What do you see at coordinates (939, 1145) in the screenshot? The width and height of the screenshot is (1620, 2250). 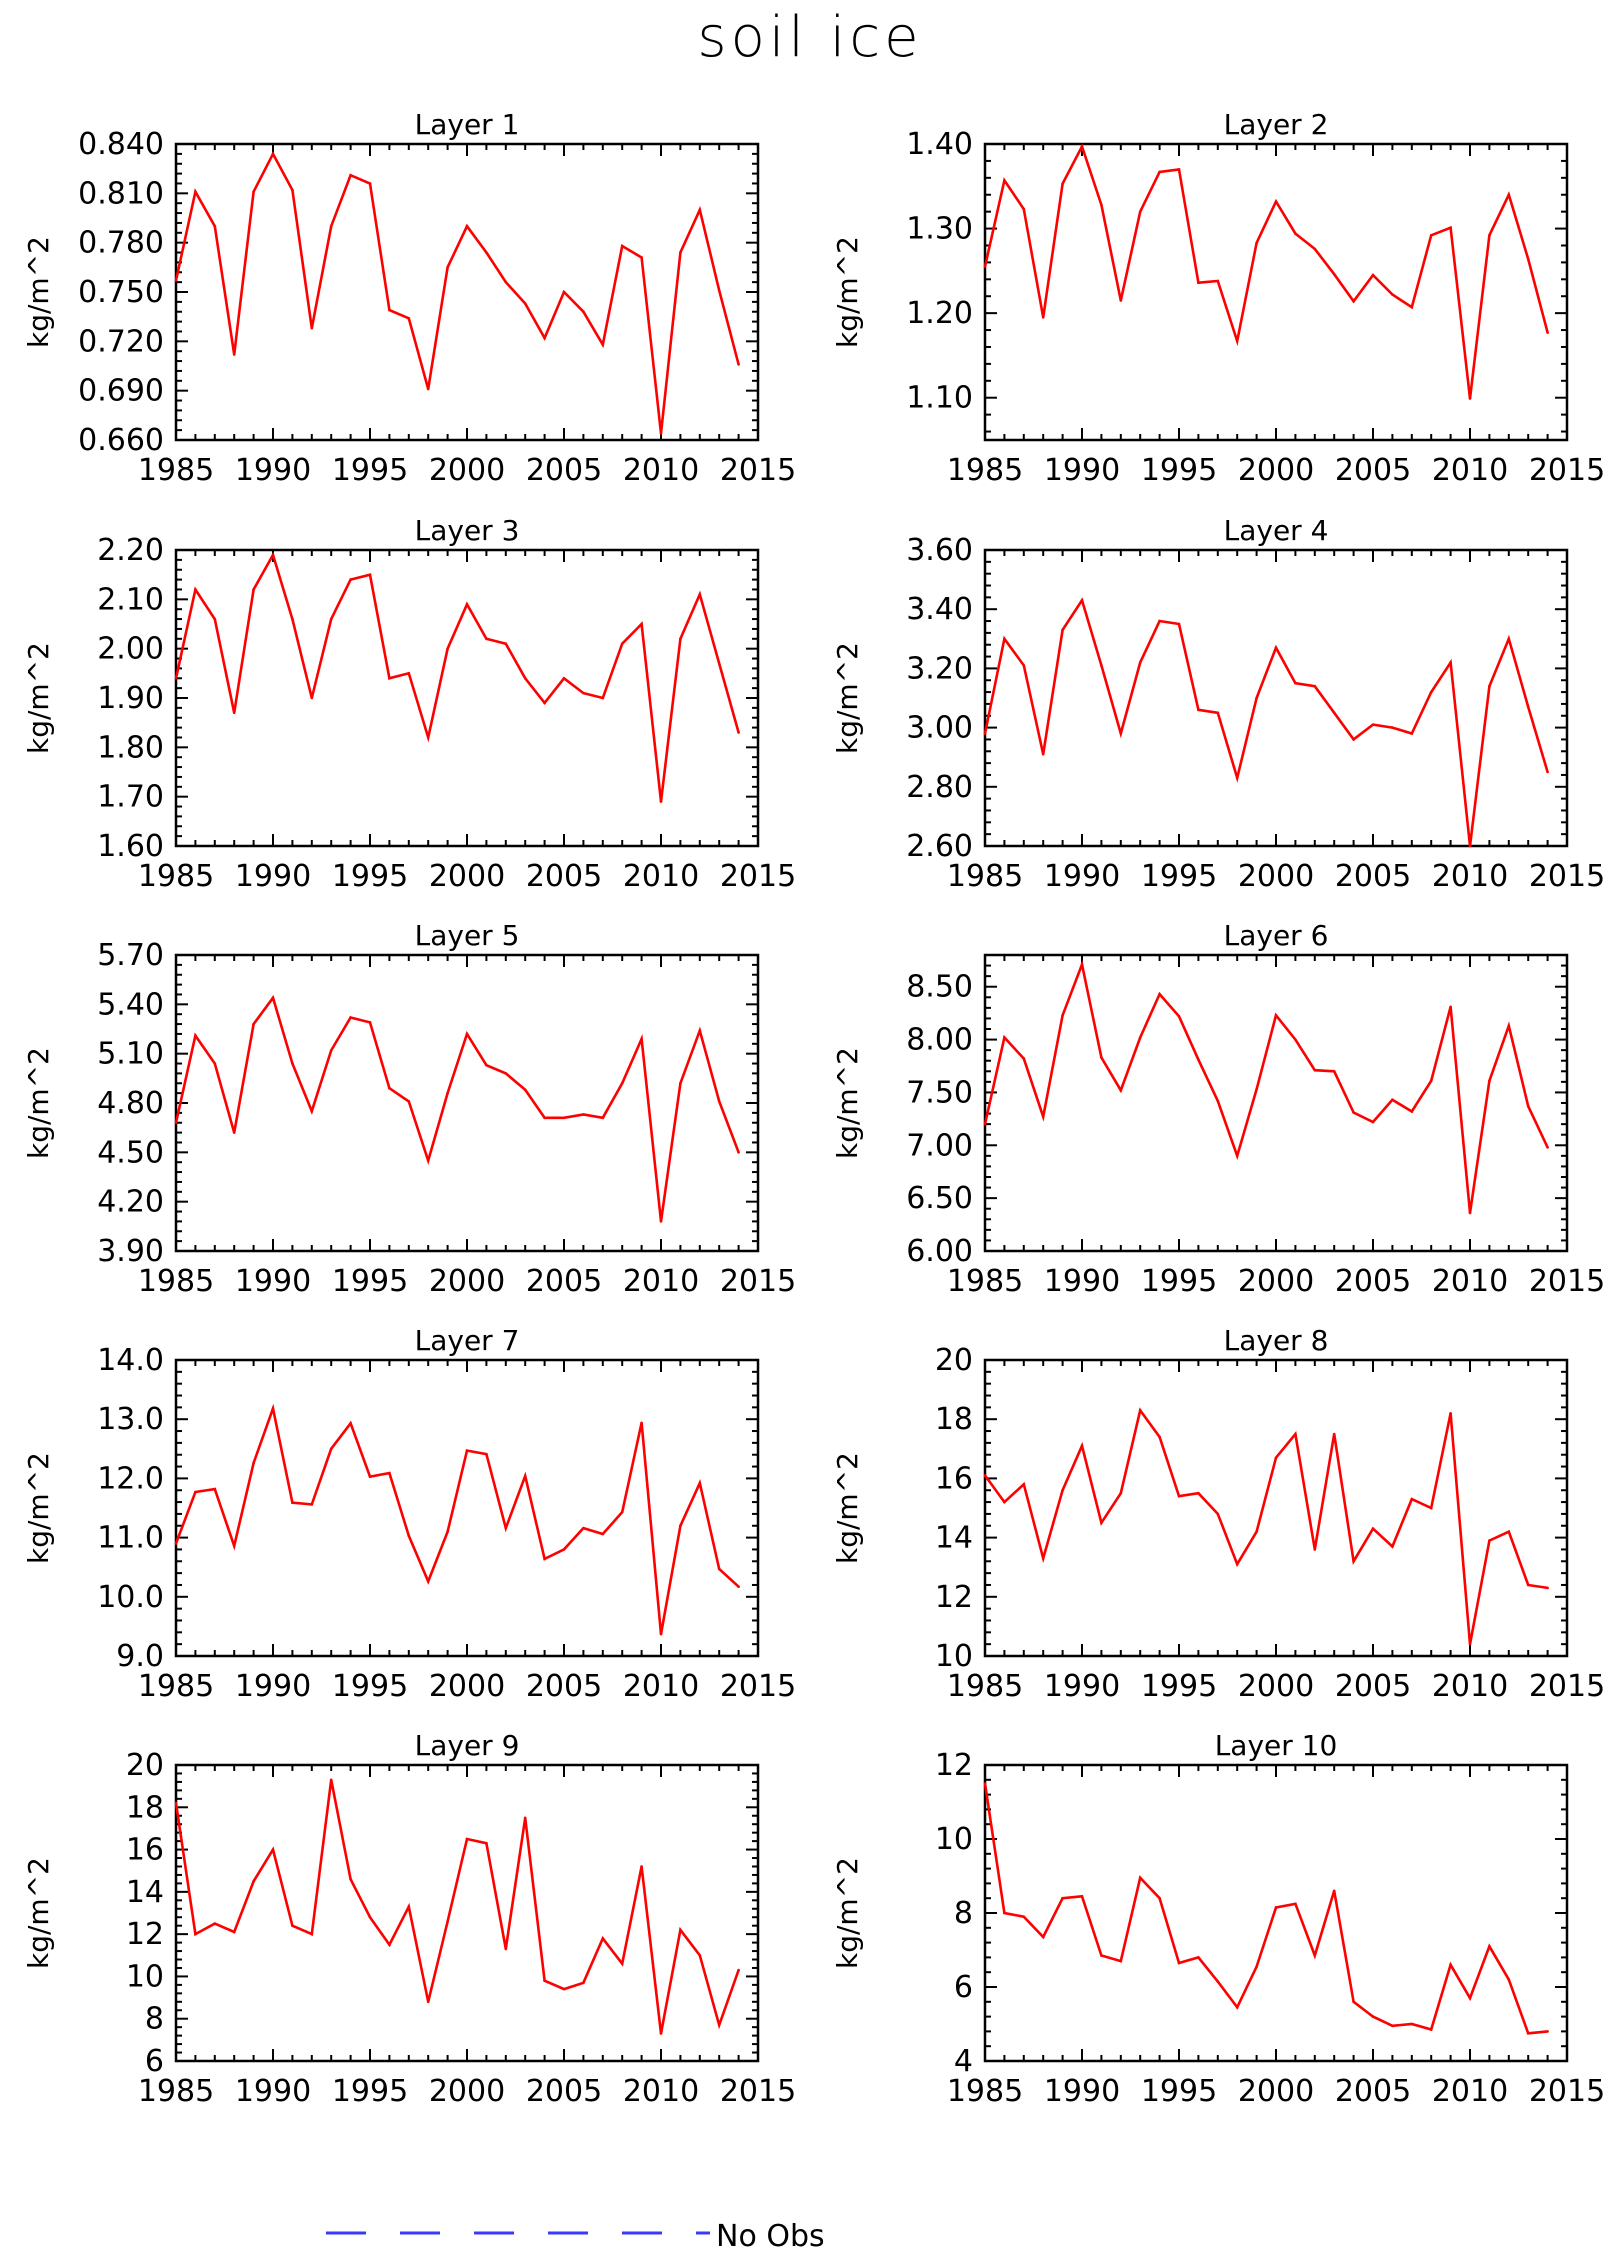 I see `y-tick-label: 7.00` at bounding box center [939, 1145].